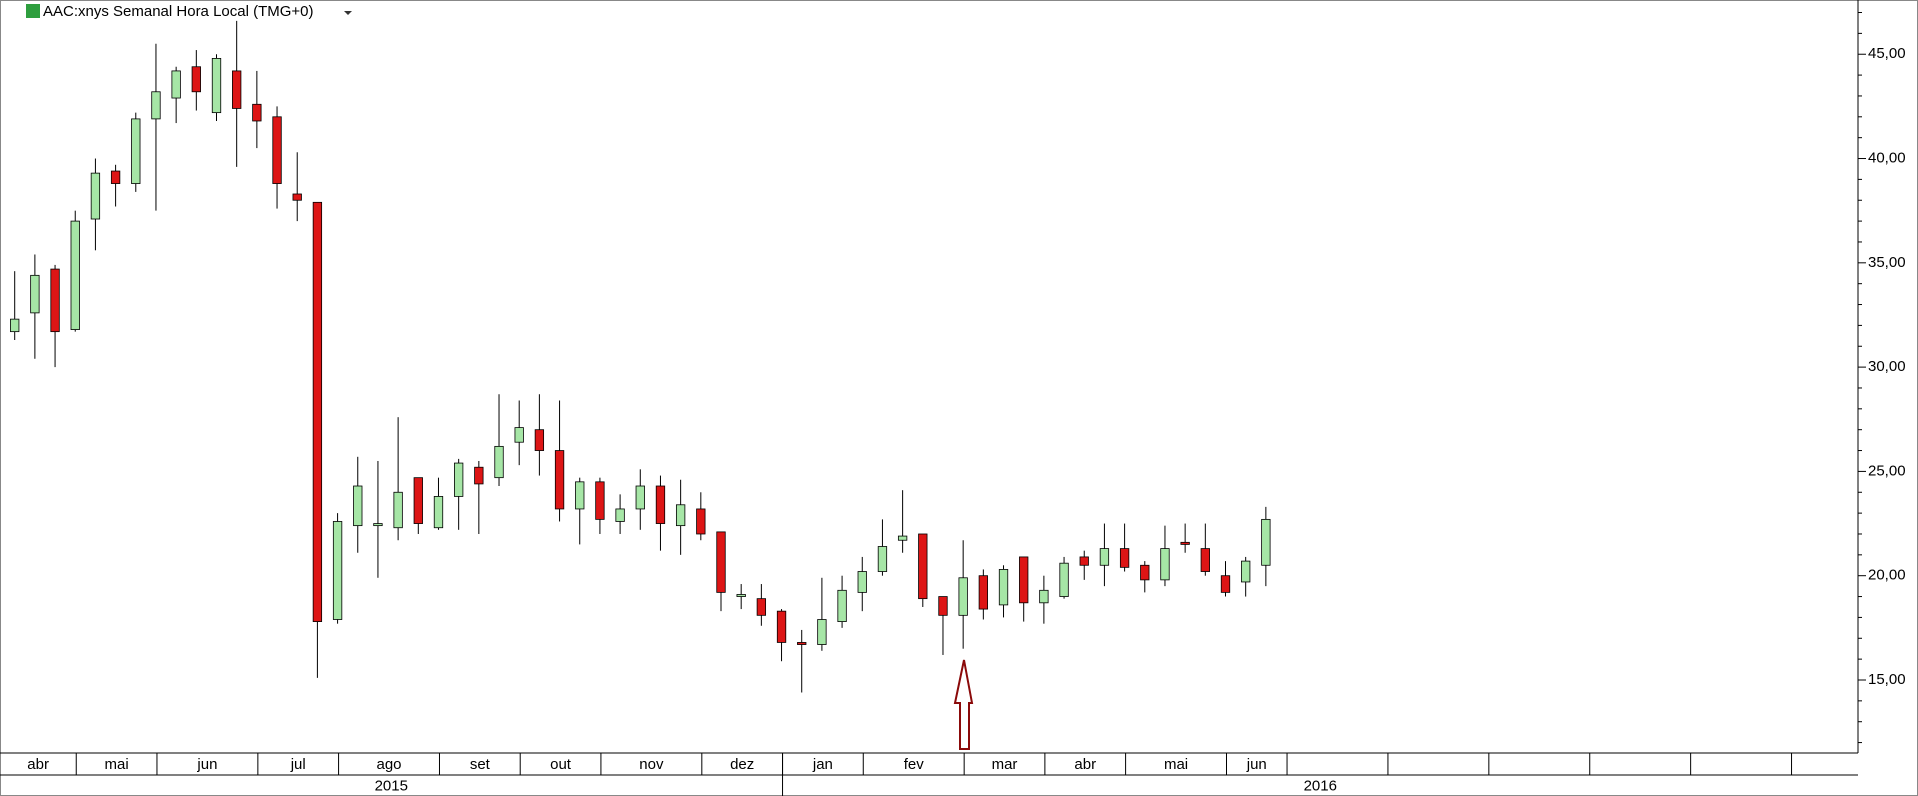  Describe the element at coordinates (1887, 575) in the screenshot. I see `y-tick-label: 20,00` at that location.